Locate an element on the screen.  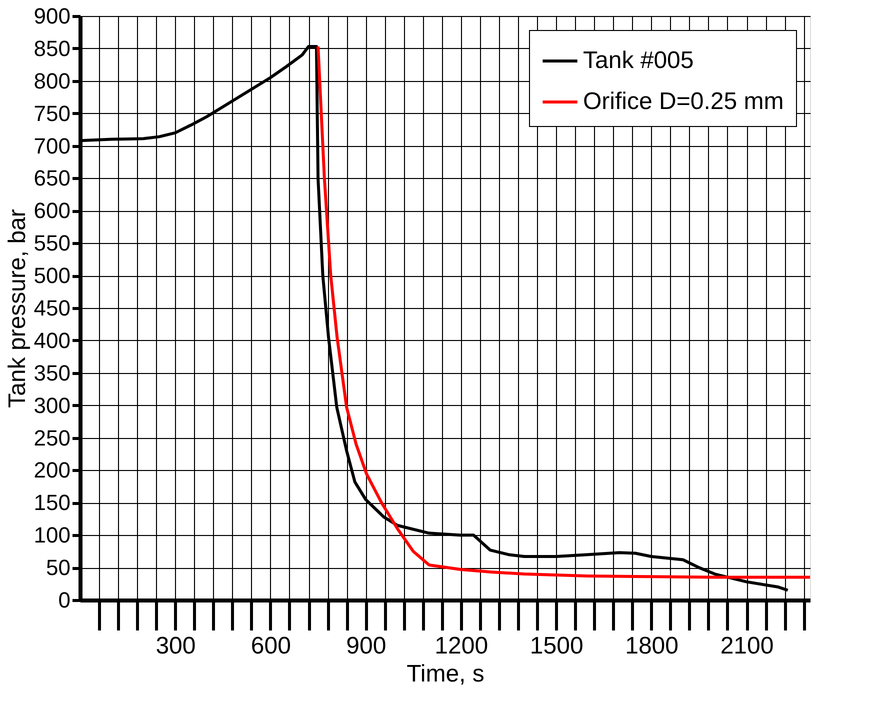
x-tick-label: 1500 is located at coordinates (557, 646).